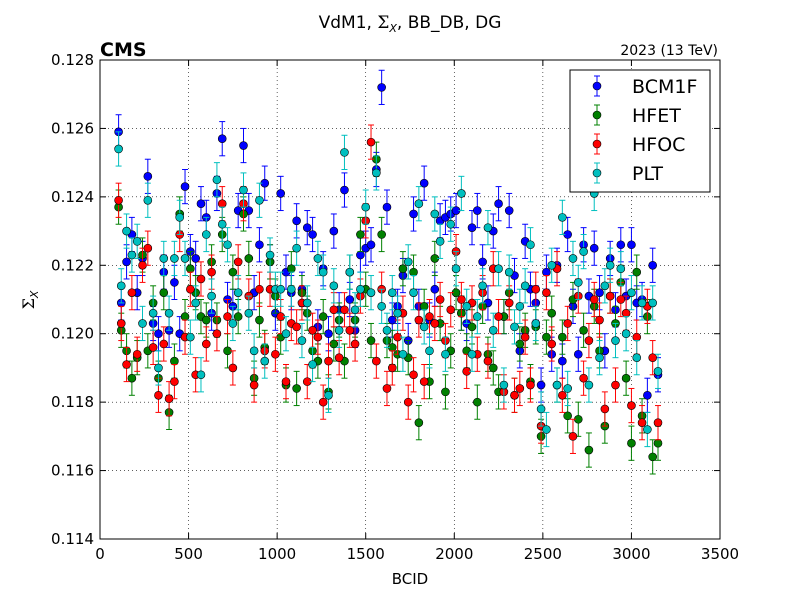 The image size is (800, 604). I want to click on x-axis-label: BCID, so click(410, 579).